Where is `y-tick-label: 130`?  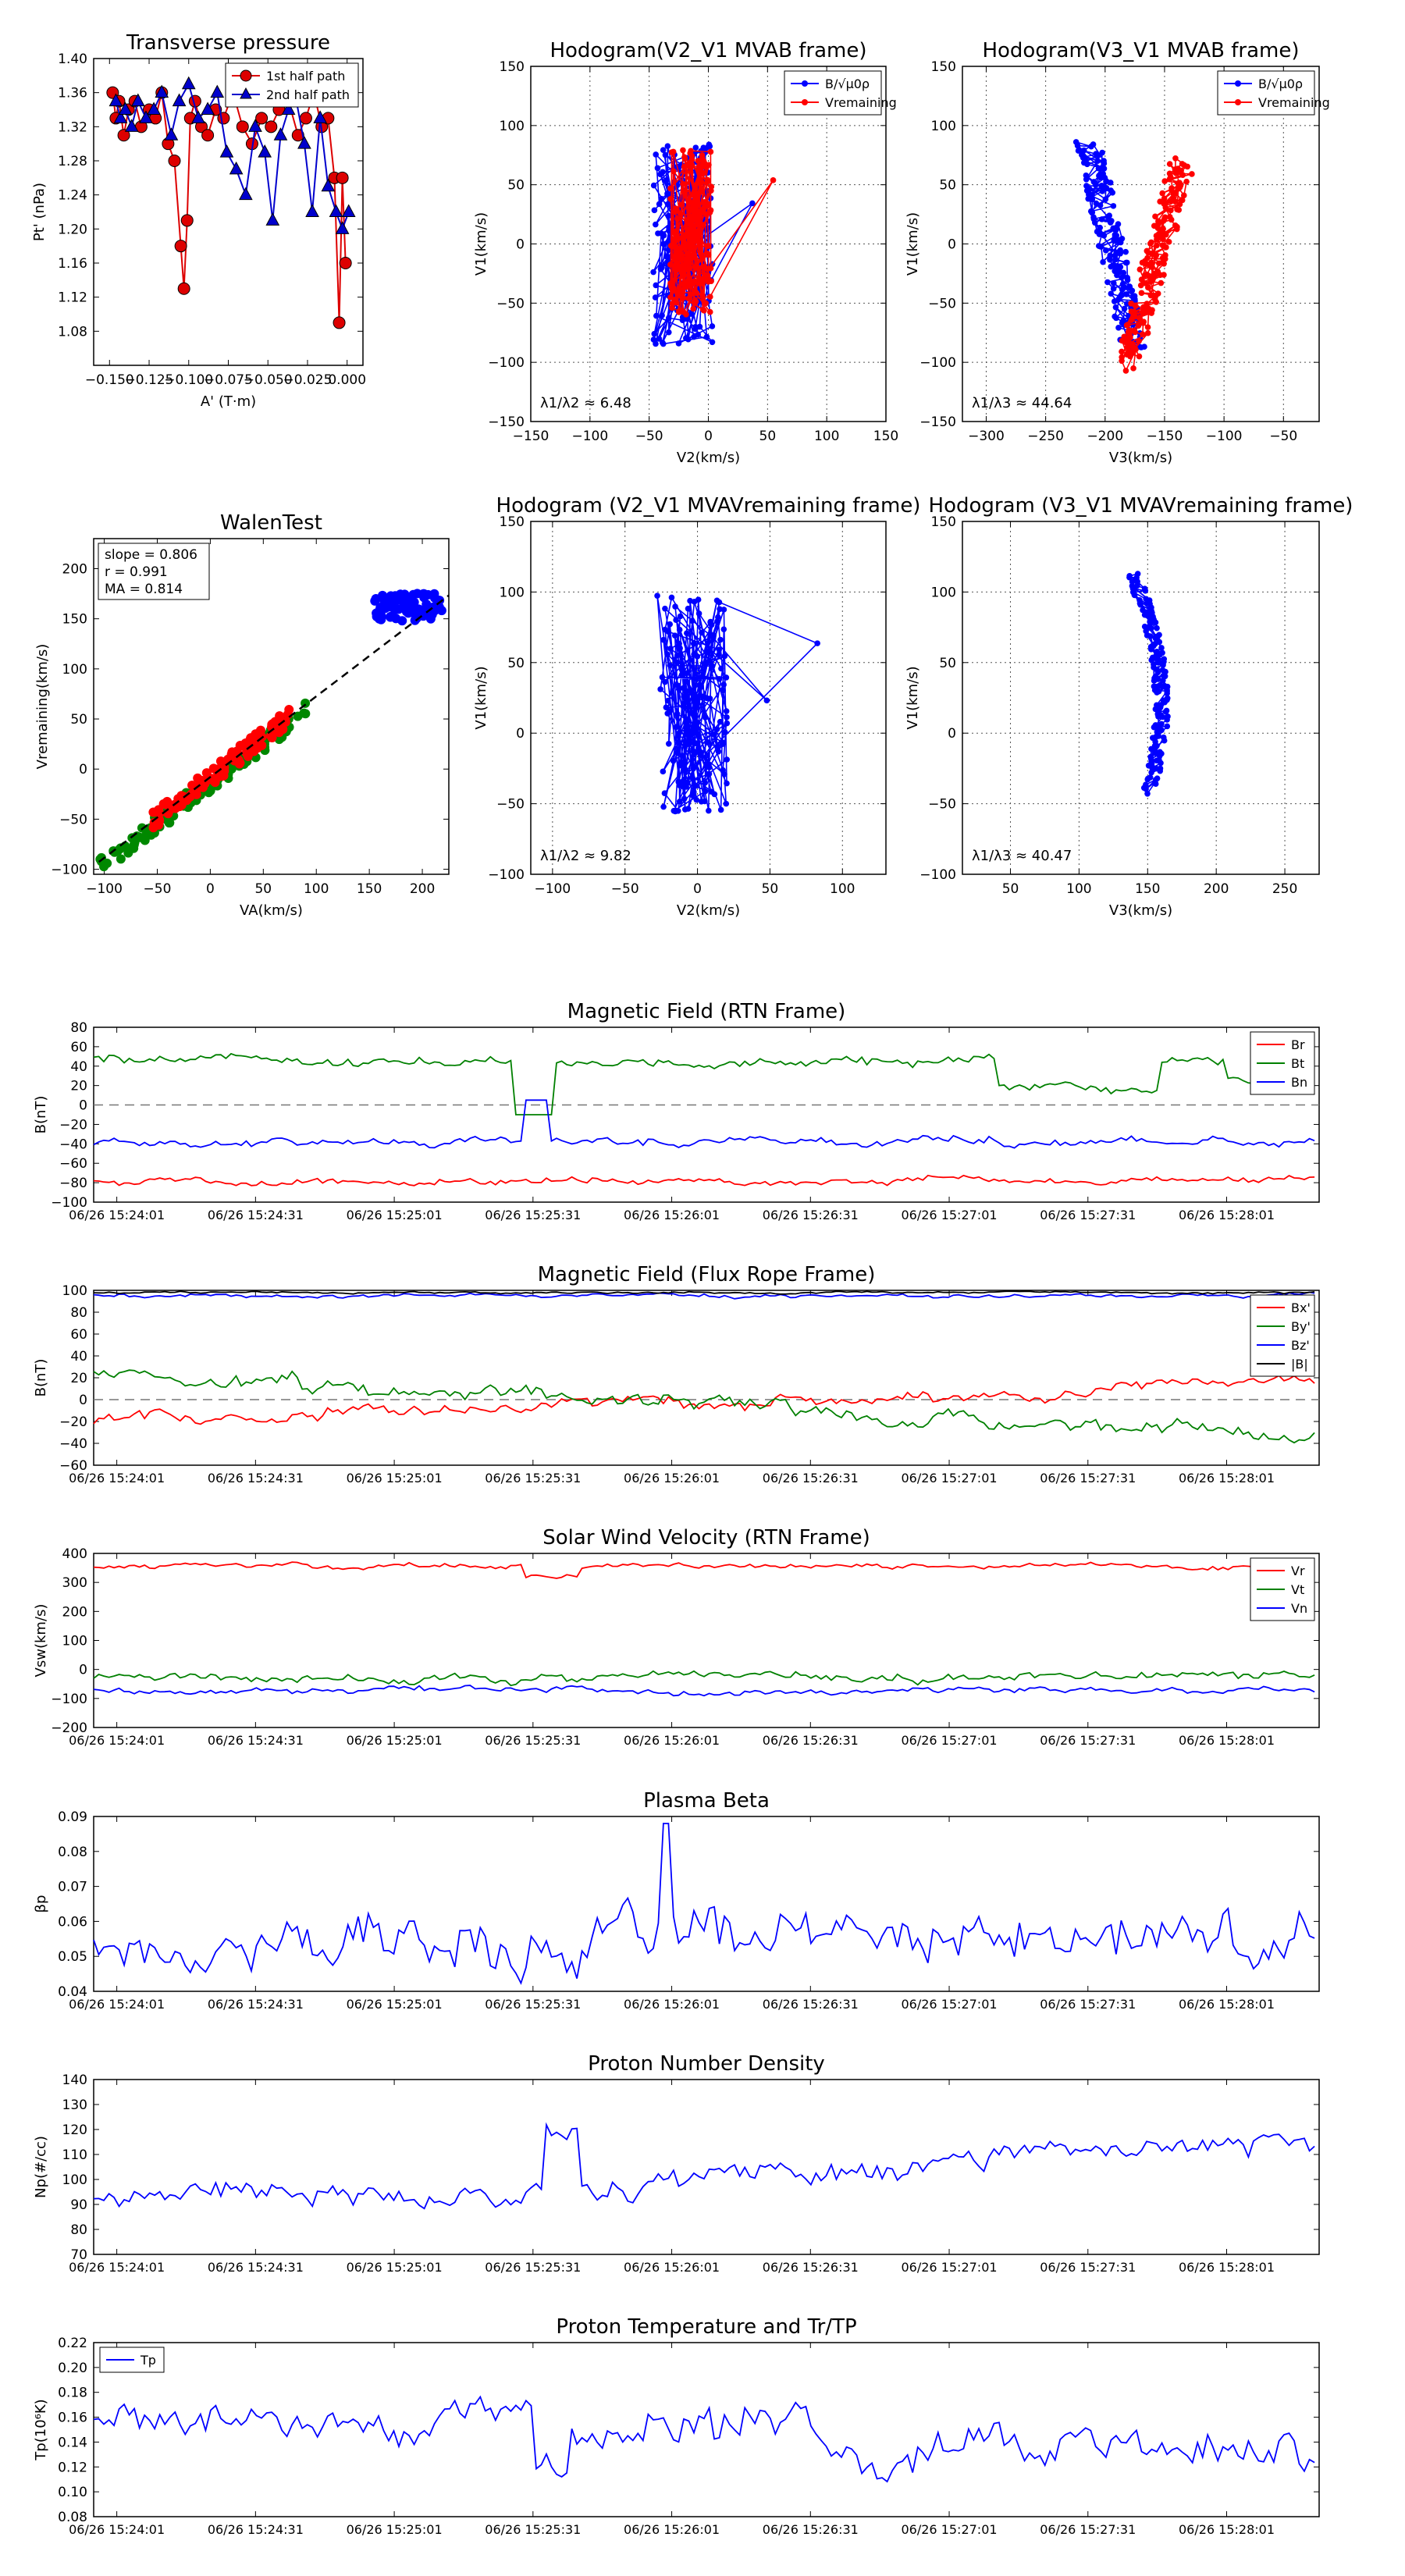 y-tick-label: 130 is located at coordinates (74, 2105).